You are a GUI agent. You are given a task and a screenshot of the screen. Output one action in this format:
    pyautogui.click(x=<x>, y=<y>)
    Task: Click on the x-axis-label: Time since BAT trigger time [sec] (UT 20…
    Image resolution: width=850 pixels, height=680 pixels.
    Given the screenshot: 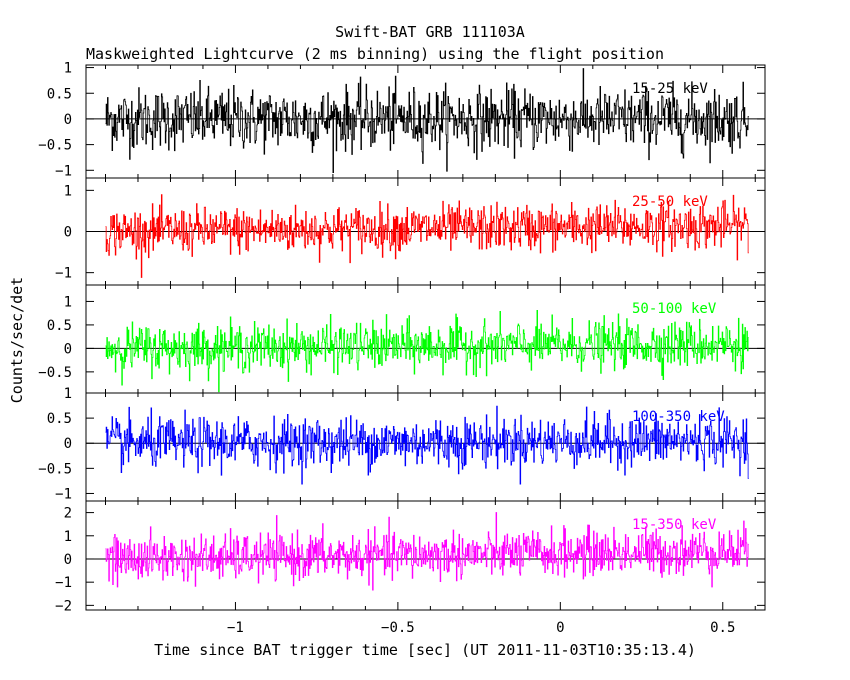 What is the action you would take?
    pyautogui.click(x=425, y=650)
    